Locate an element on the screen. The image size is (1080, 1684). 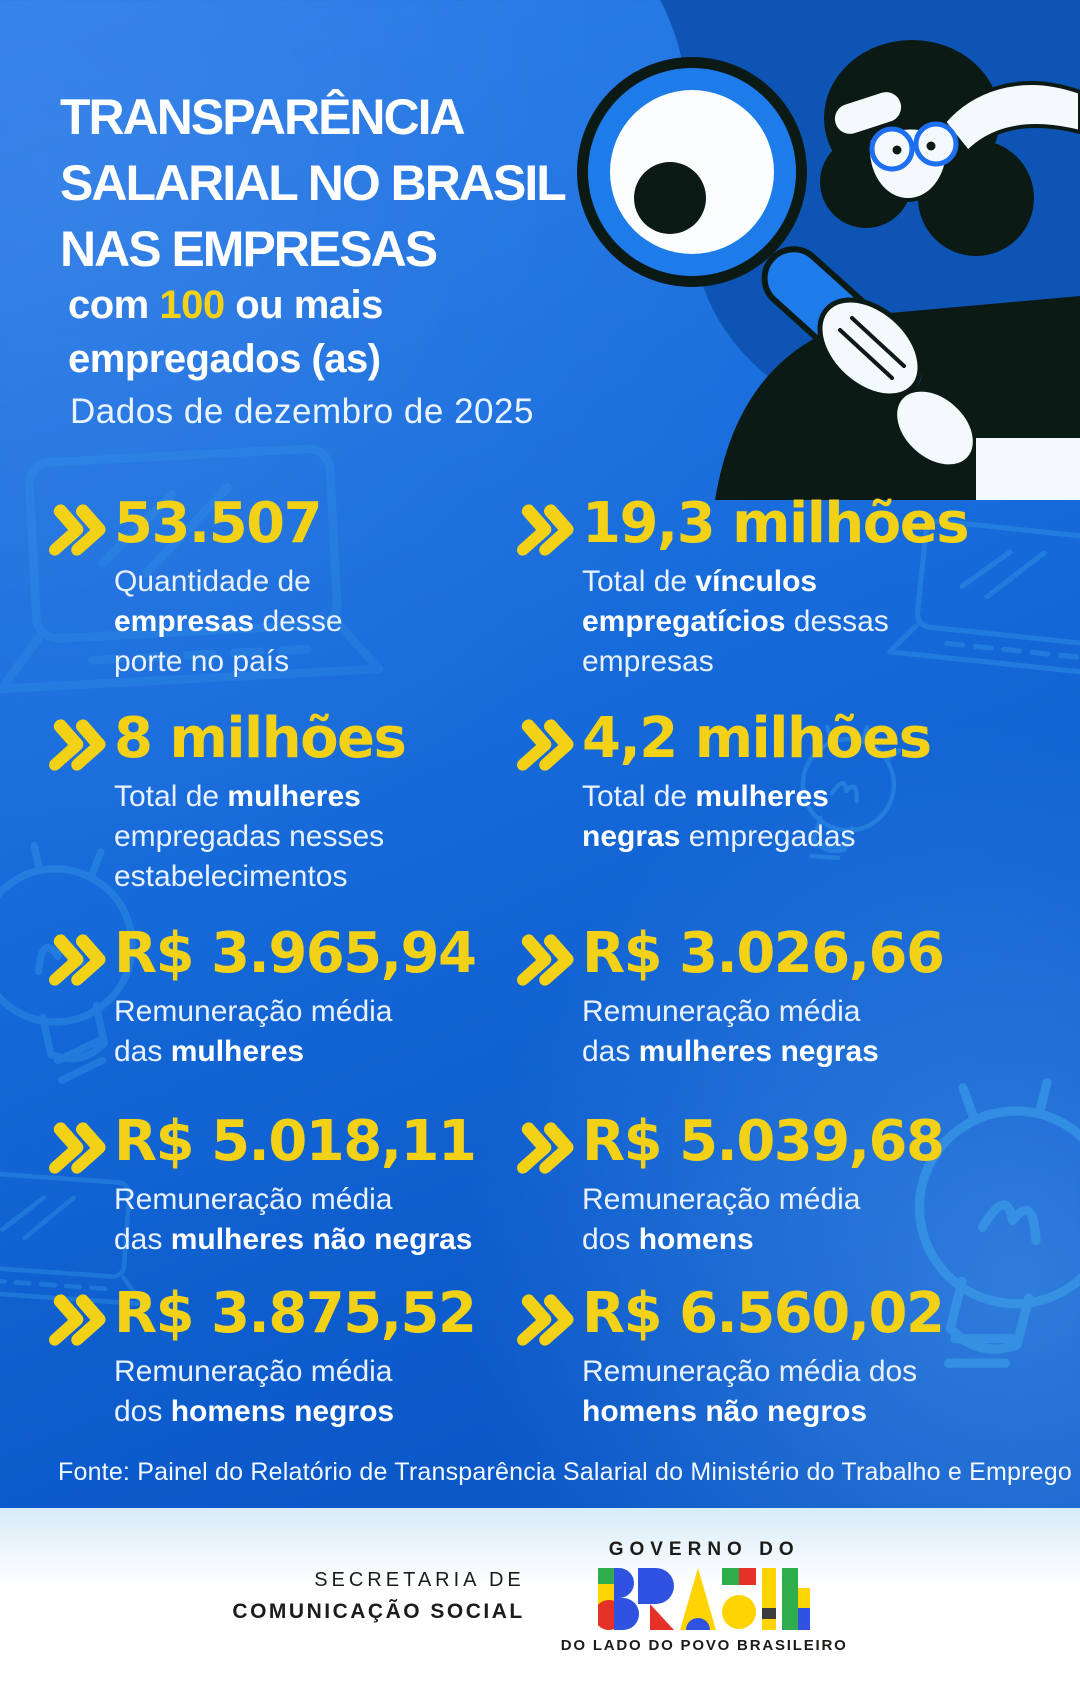
stat-value: 19,3 milhões is located at coordinates (776, 523).